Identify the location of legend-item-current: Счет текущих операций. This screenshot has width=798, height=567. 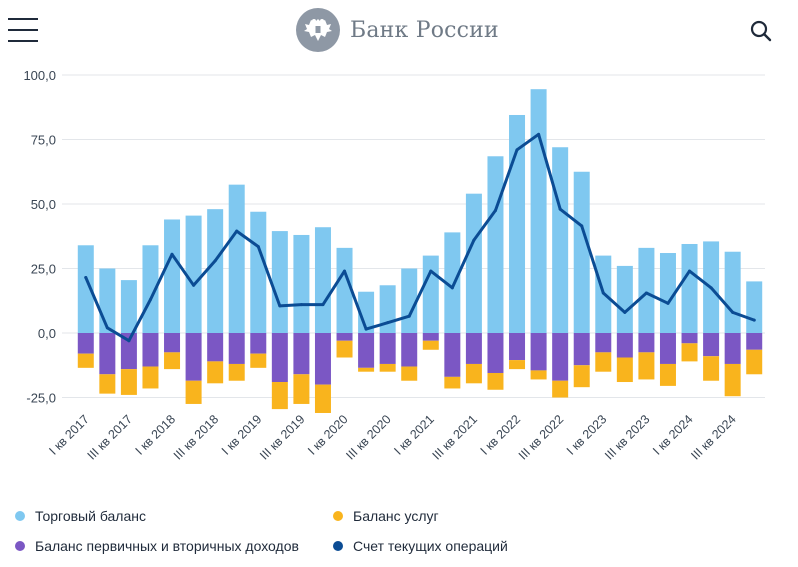
(420, 546).